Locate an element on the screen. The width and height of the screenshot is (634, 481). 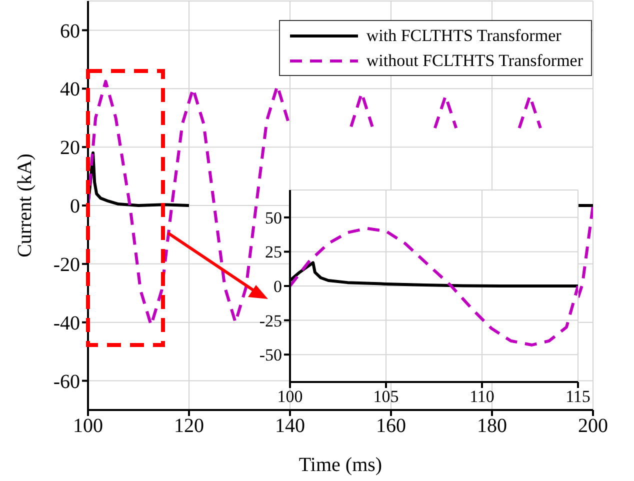
y-tick-label: -20 is located at coordinates (66, 265).